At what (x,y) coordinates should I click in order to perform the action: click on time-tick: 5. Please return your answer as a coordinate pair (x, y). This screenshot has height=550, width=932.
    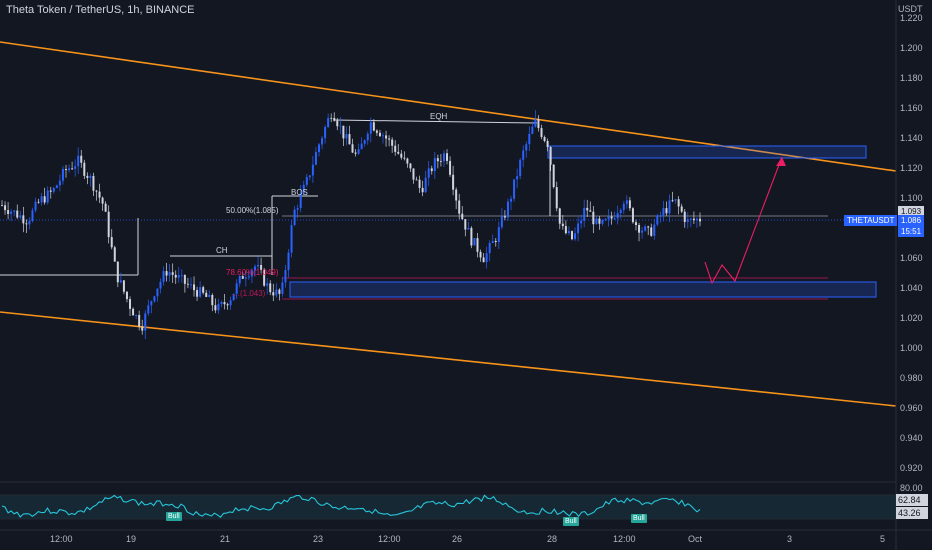
    Looking at the image, I should click on (883, 539).